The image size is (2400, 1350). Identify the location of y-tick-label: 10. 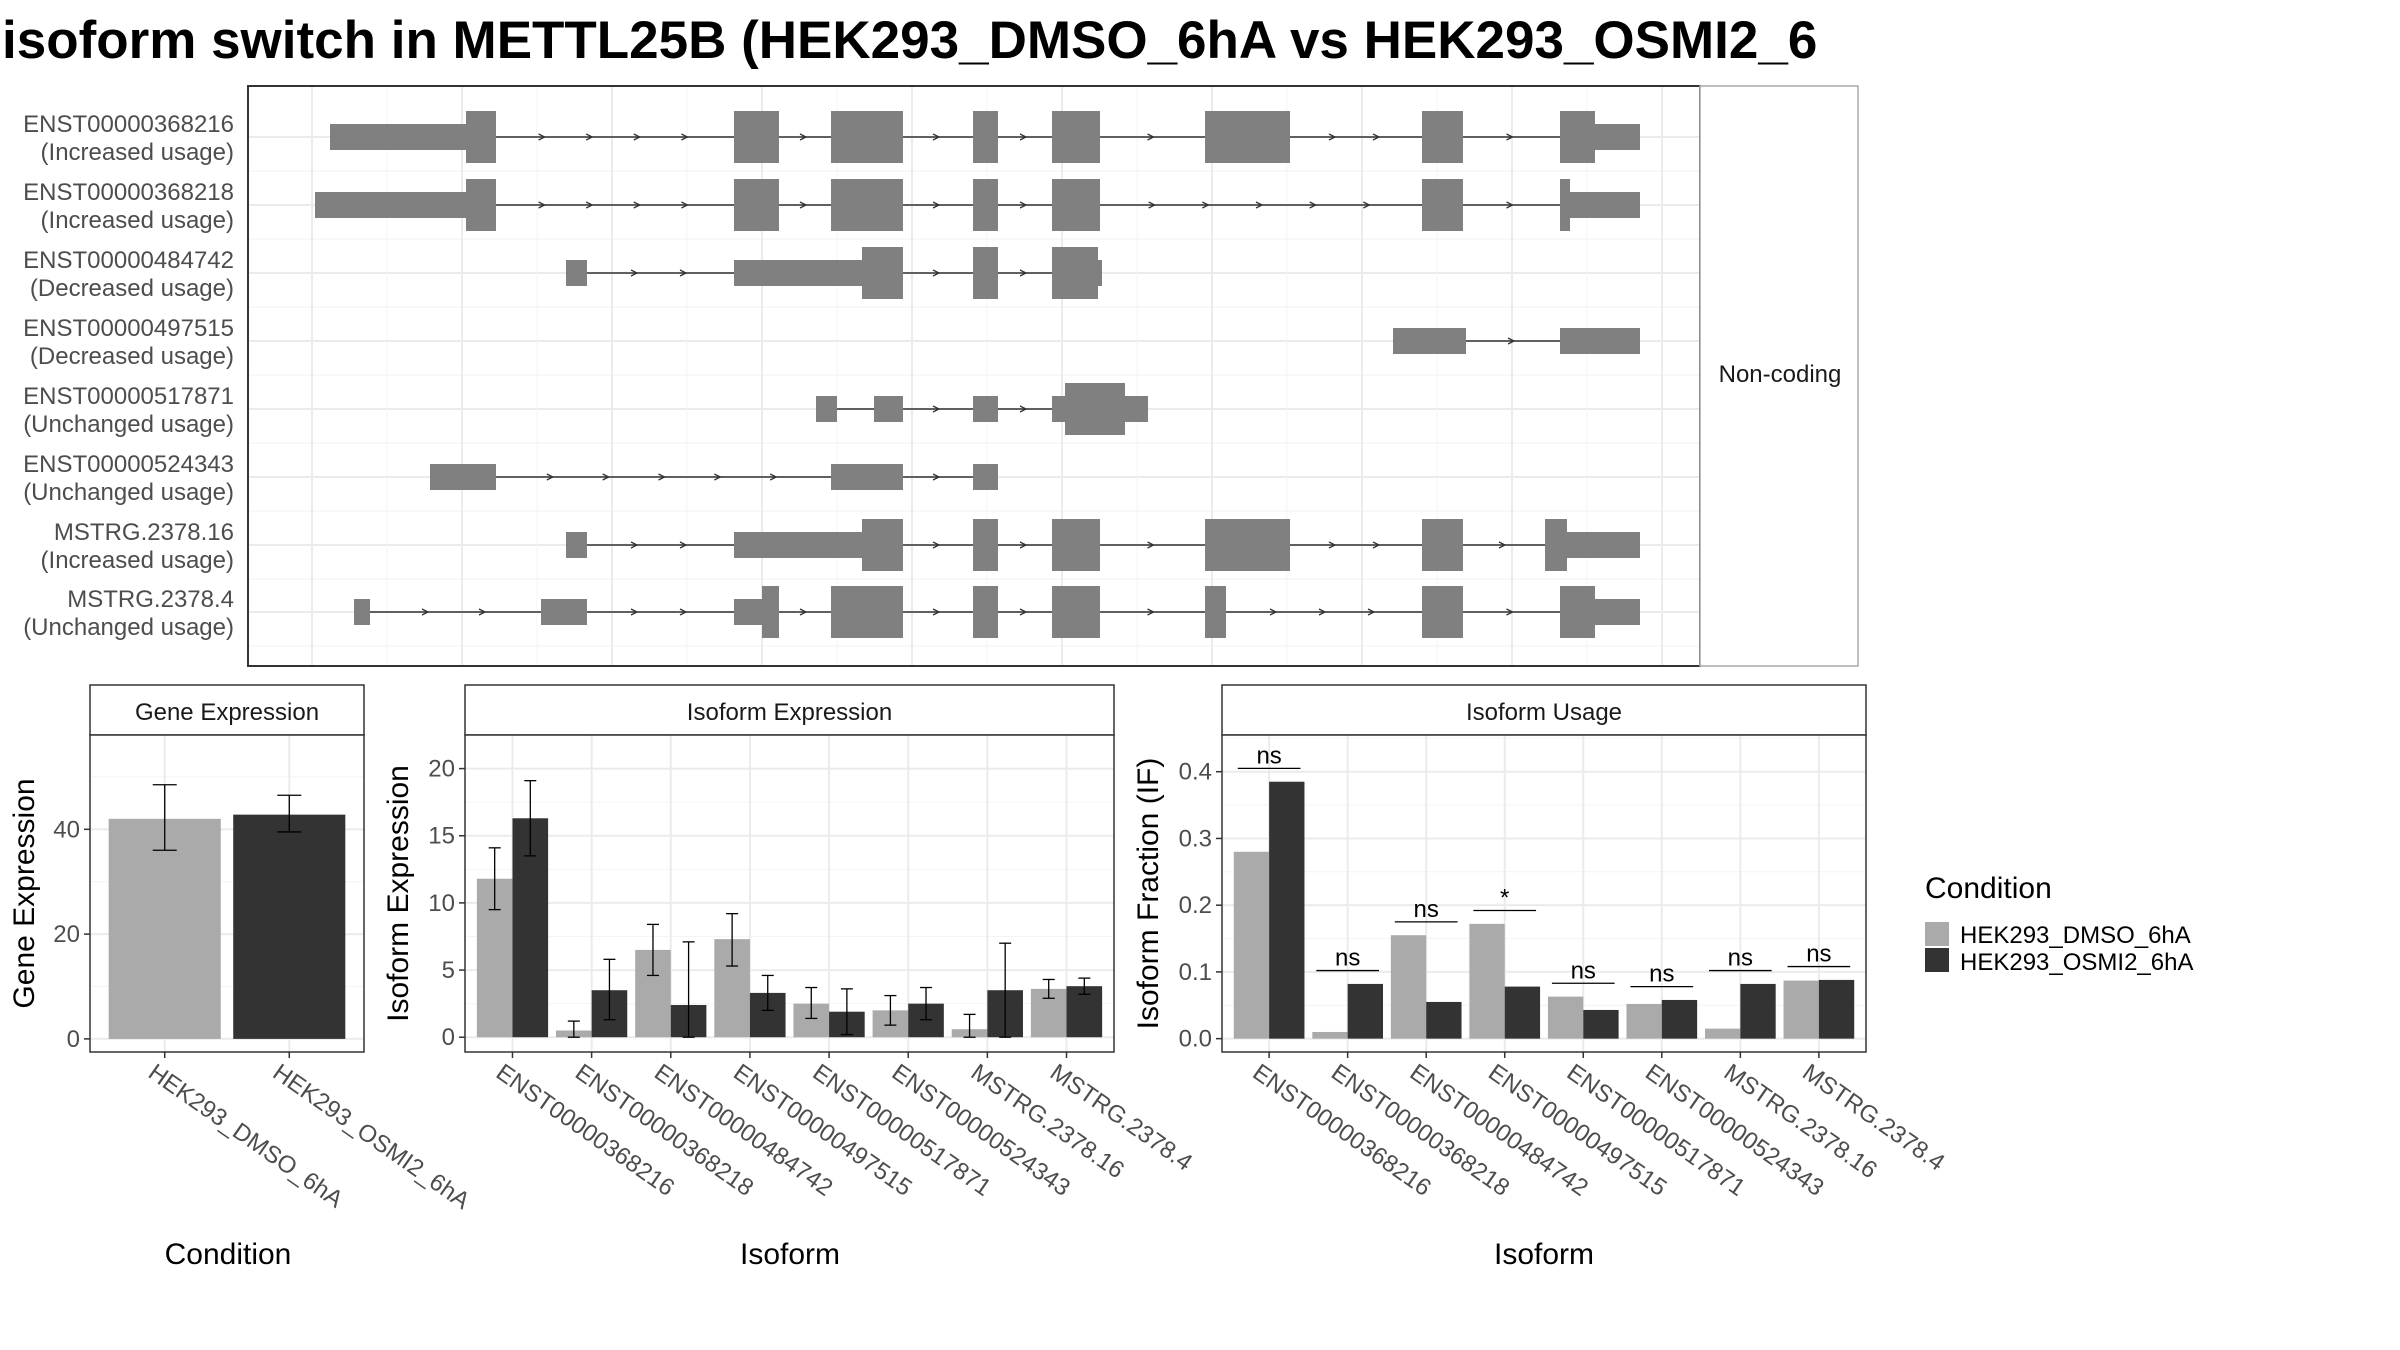
(441, 903).